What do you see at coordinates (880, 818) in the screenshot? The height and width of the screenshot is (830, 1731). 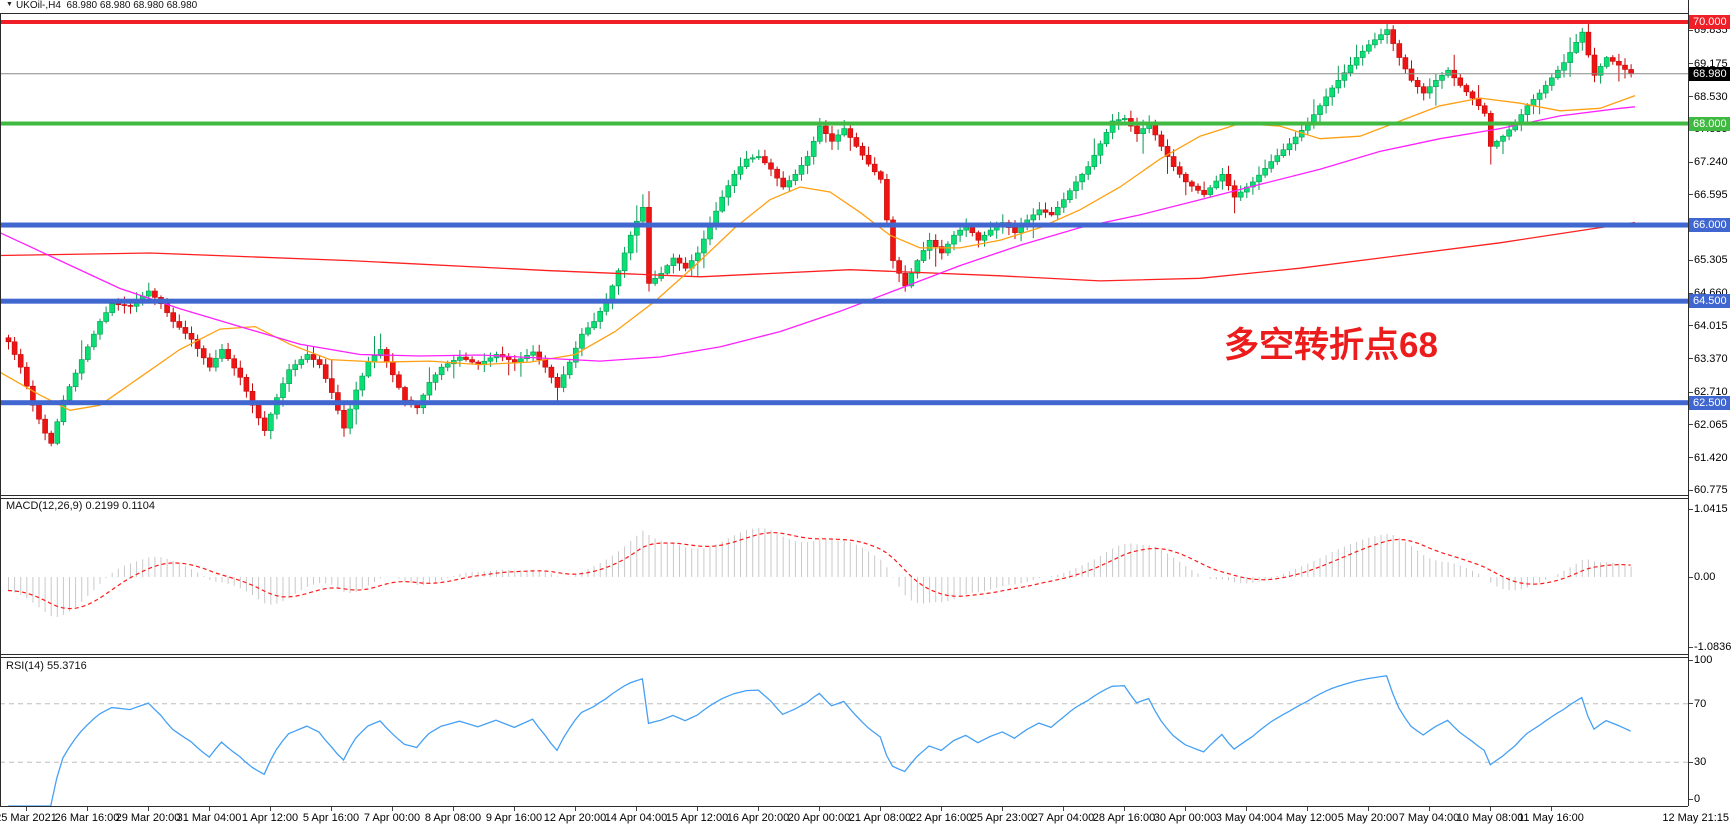 I see `time-tick-label: 21 Apr 08:00` at bounding box center [880, 818].